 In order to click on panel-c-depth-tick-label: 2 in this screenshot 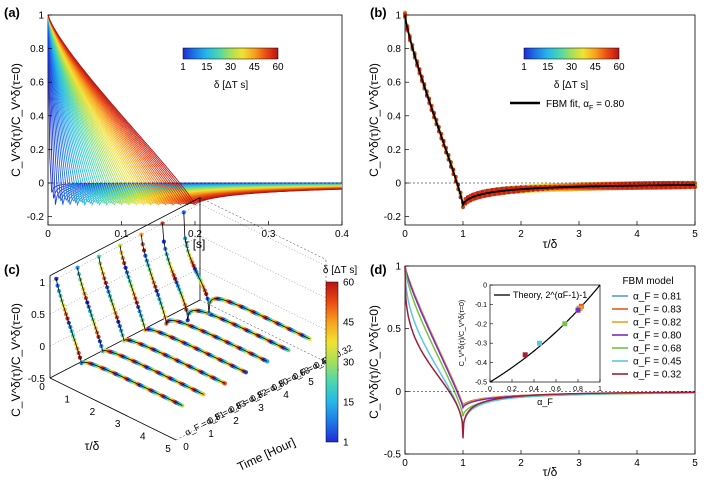, I will do `click(236, 421)`.